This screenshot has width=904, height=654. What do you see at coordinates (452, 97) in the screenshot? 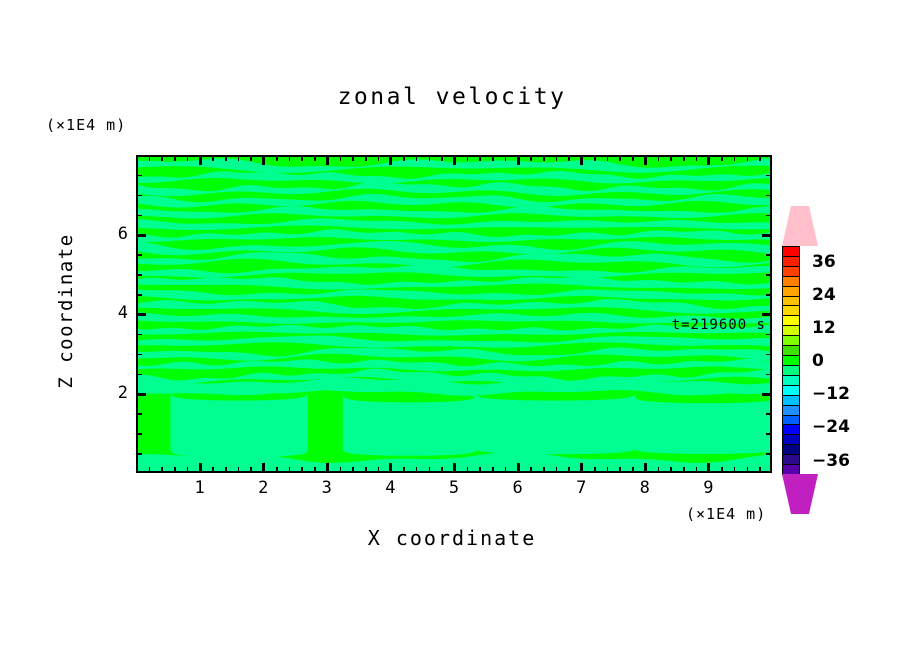
I see `page-title: zonal velocity` at bounding box center [452, 97].